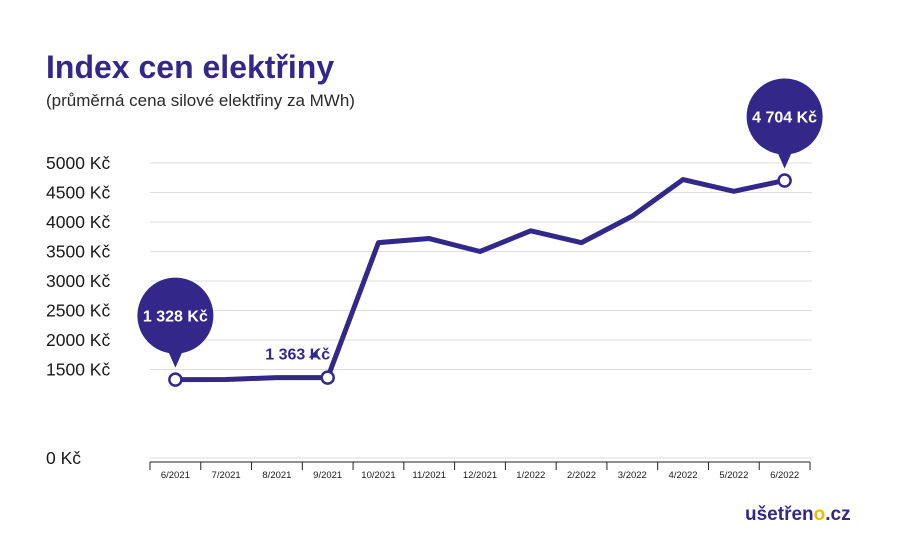 This screenshot has width=900, height=555. I want to click on usetreno-logo: ušetřeno.cz, so click(798, 514).